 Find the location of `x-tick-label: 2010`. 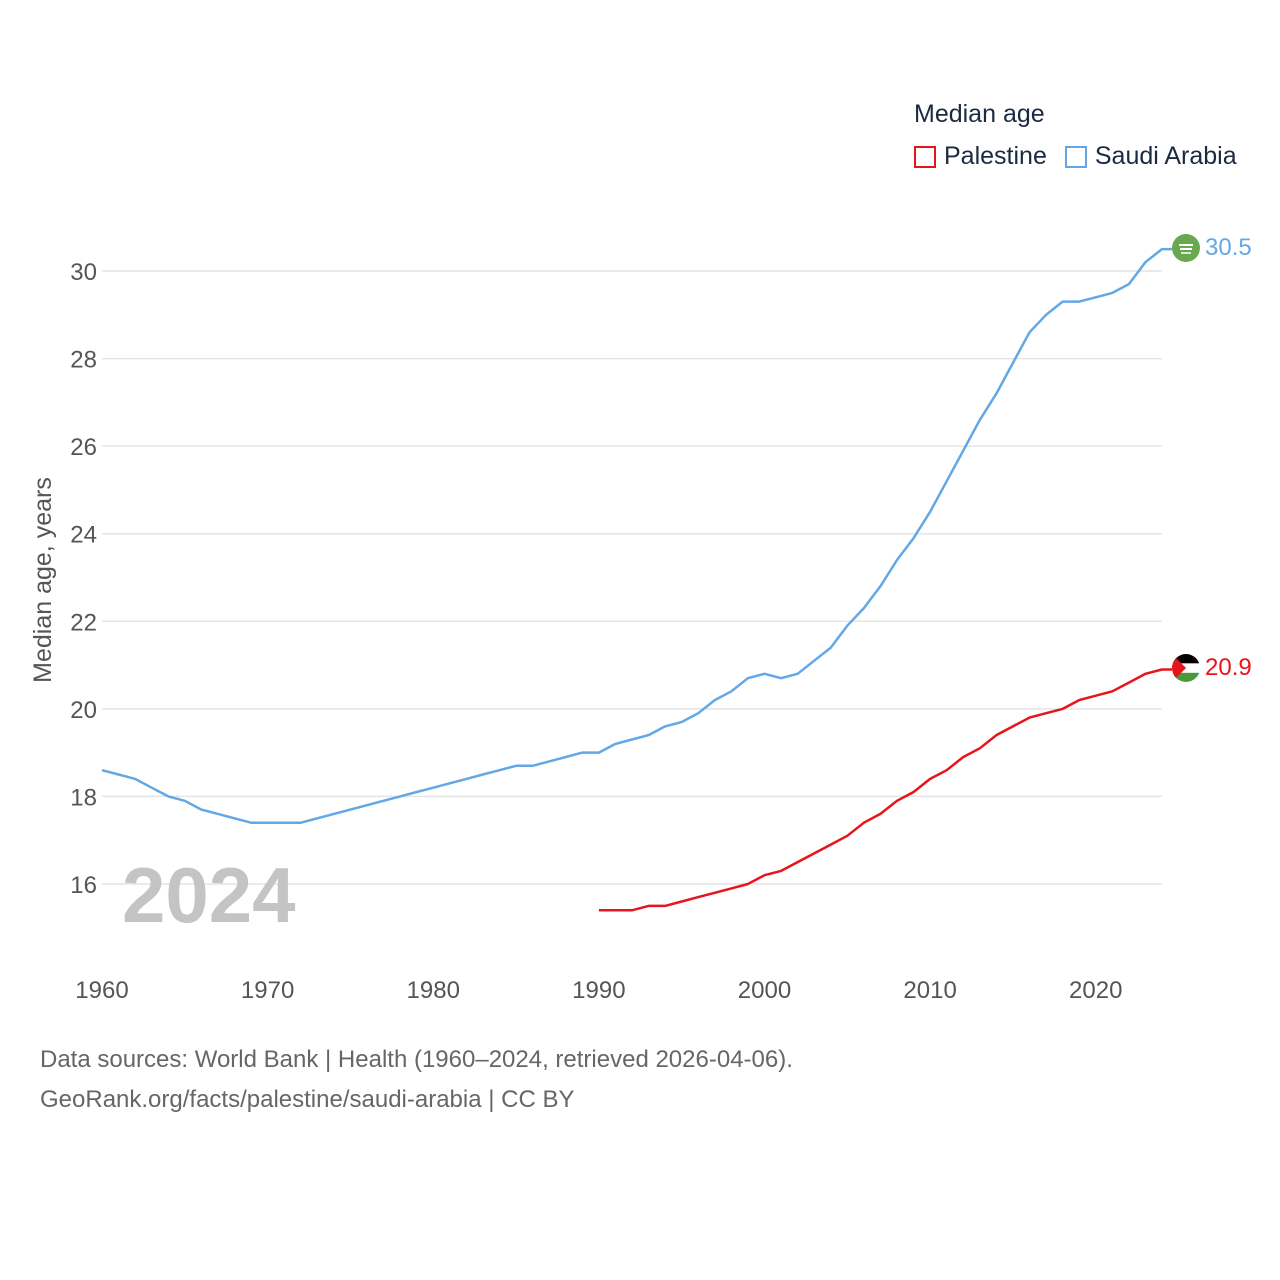

x-tick-label: 2010 is located at coordinates (929, 990).